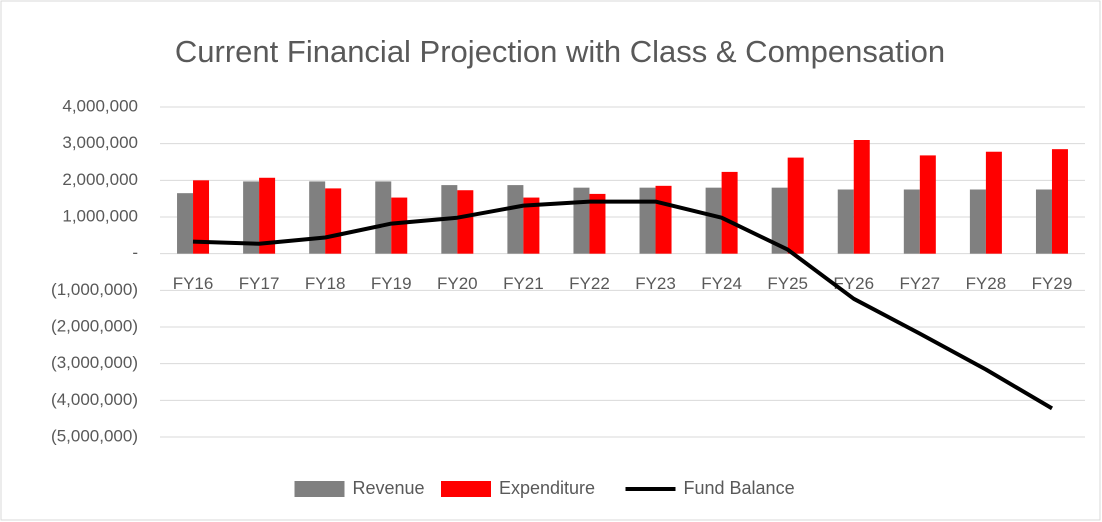  I want to click on y-tick-label: -, so click(135, 252).